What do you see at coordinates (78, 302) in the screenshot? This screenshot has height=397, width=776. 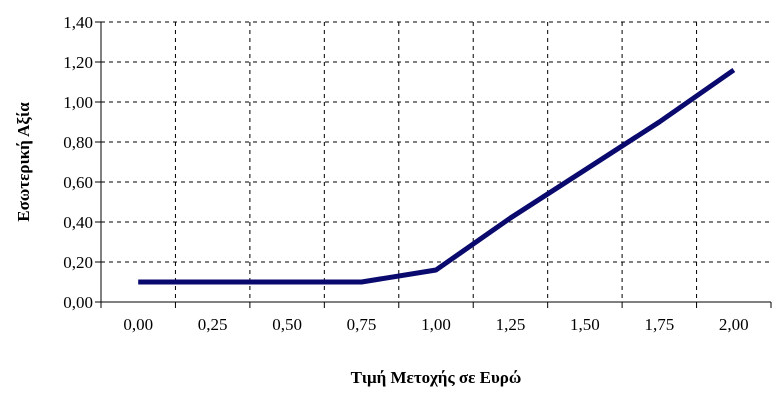 I see `y-tick-label: 0,00` at bounding box center [78, 302].